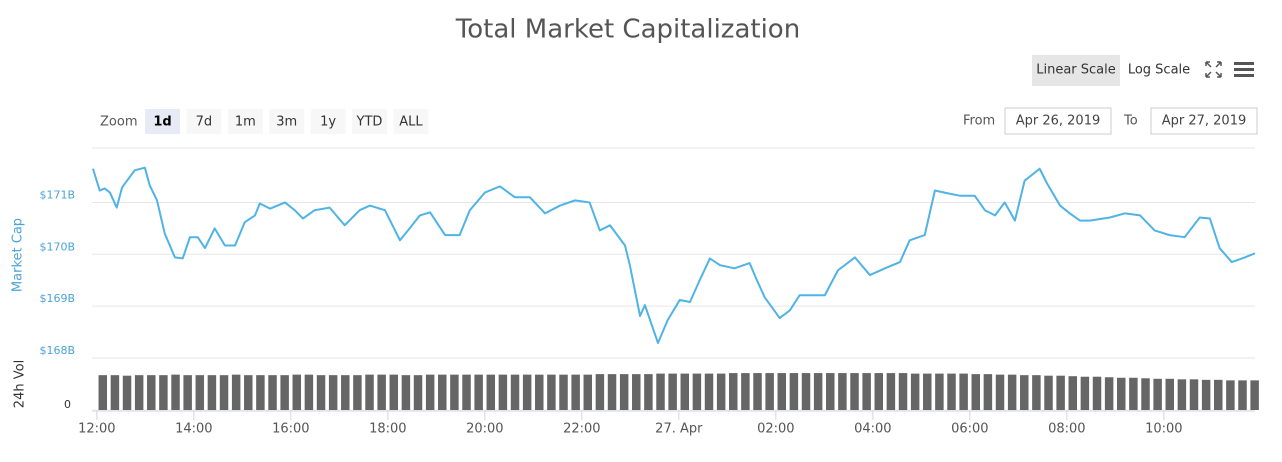 This screenshot has width=1282, height=462. What do you see at coordinates (872, 429) in the screenshot?
I see `x-tick-label: 04:00` at bounding box center [872, 429].